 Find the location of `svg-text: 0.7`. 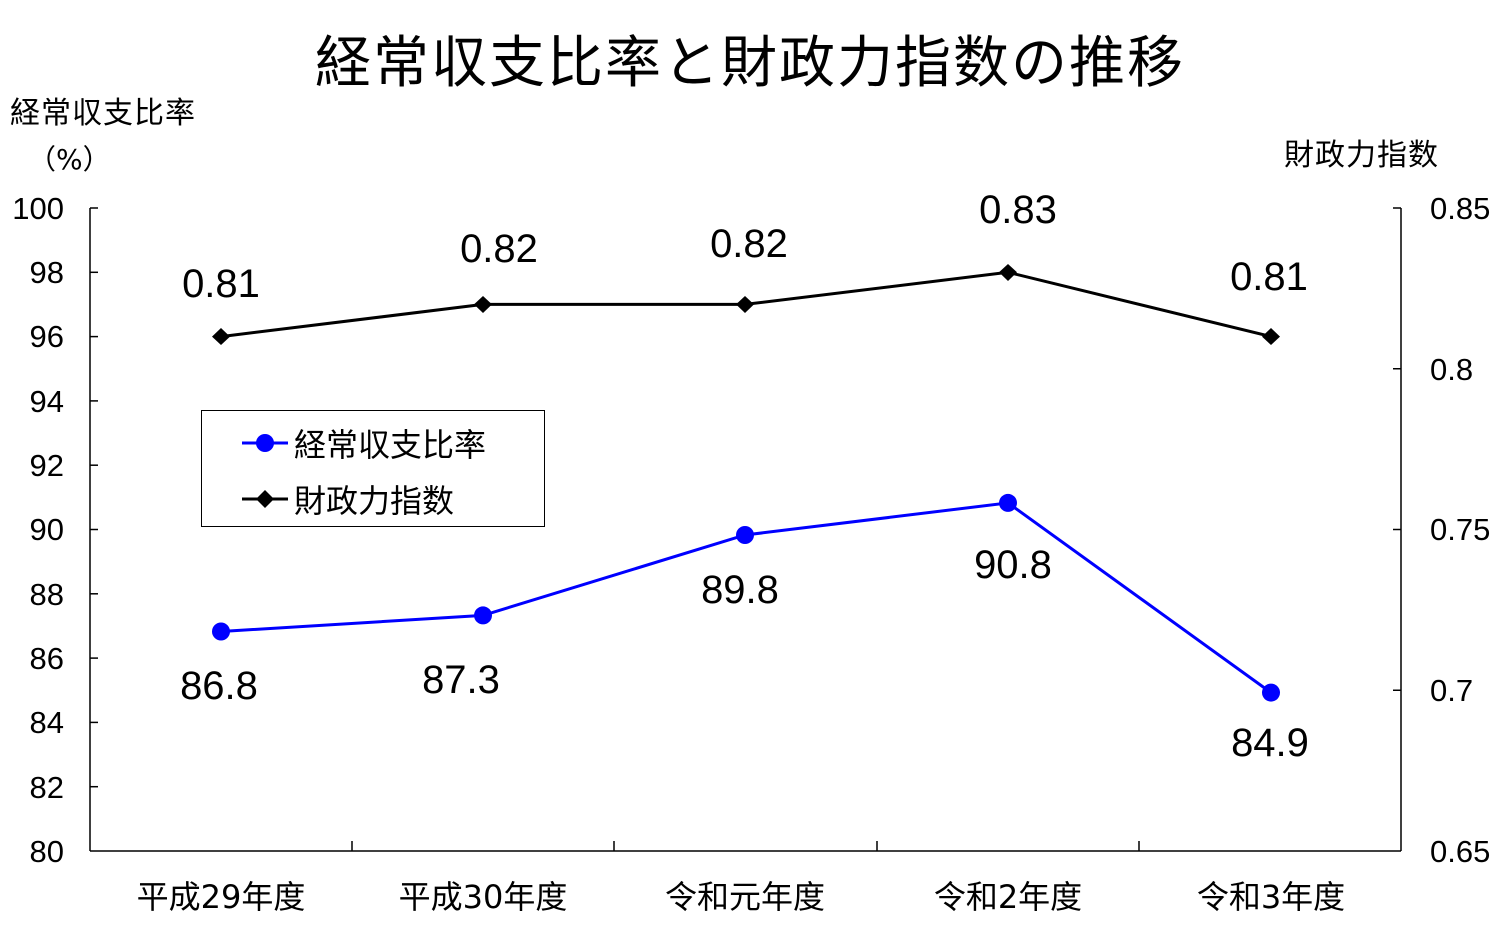

svg-text: 0.7 is located at coordinates (1451, 690).